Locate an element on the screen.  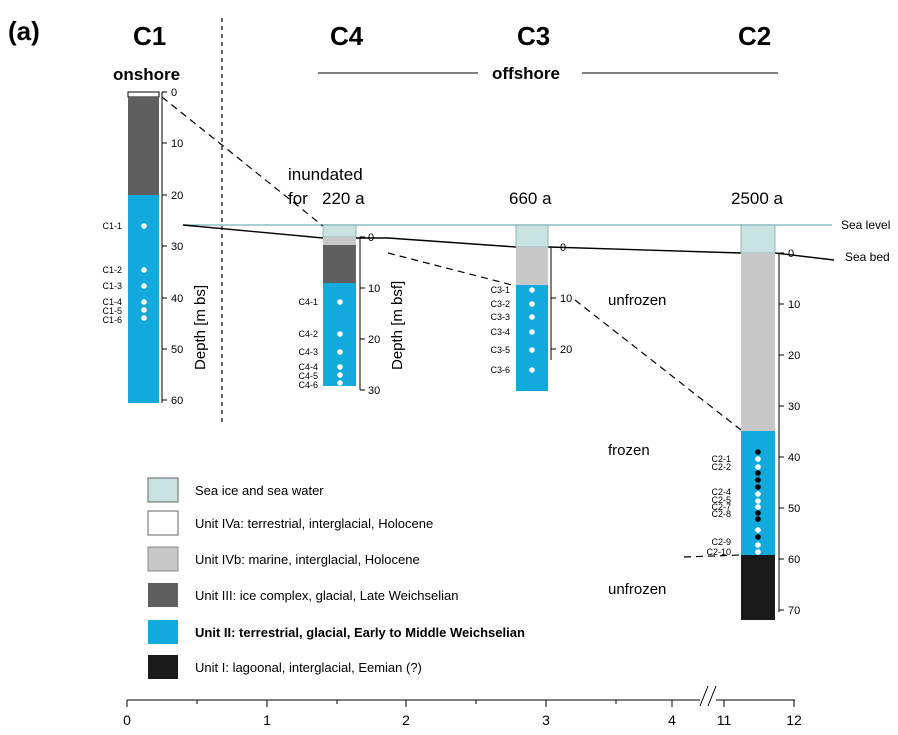
c1-tick-label: 10 is located at coordinates (177, 144).